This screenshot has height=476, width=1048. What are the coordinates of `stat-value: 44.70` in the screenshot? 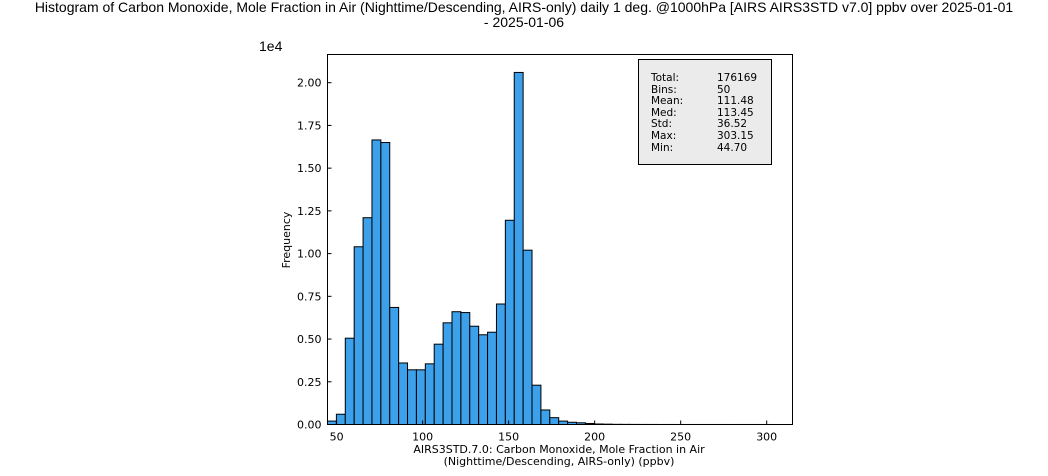 It's located at (732, 147).